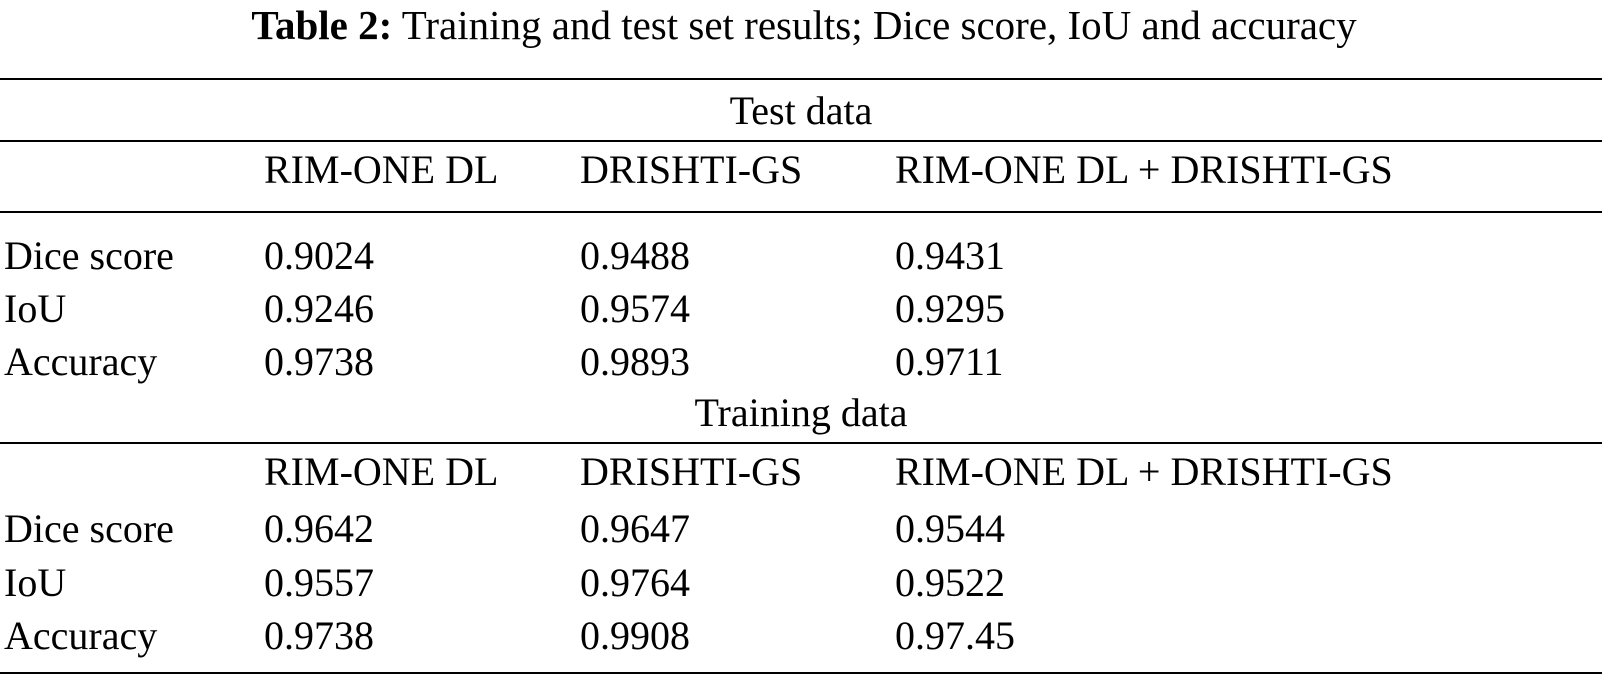  What do you see at coordinates (801, 141) in the screenshot?
I see `section-rule-test` at bounding box center [801, 141].